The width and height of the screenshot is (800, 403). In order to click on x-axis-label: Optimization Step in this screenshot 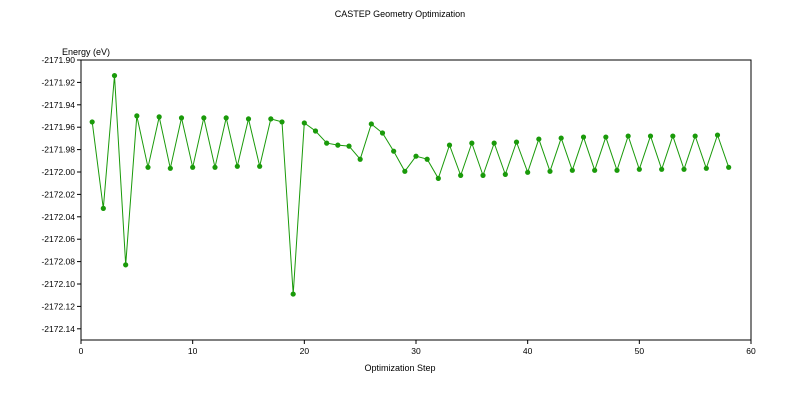, I will do `click(400, 368)`.